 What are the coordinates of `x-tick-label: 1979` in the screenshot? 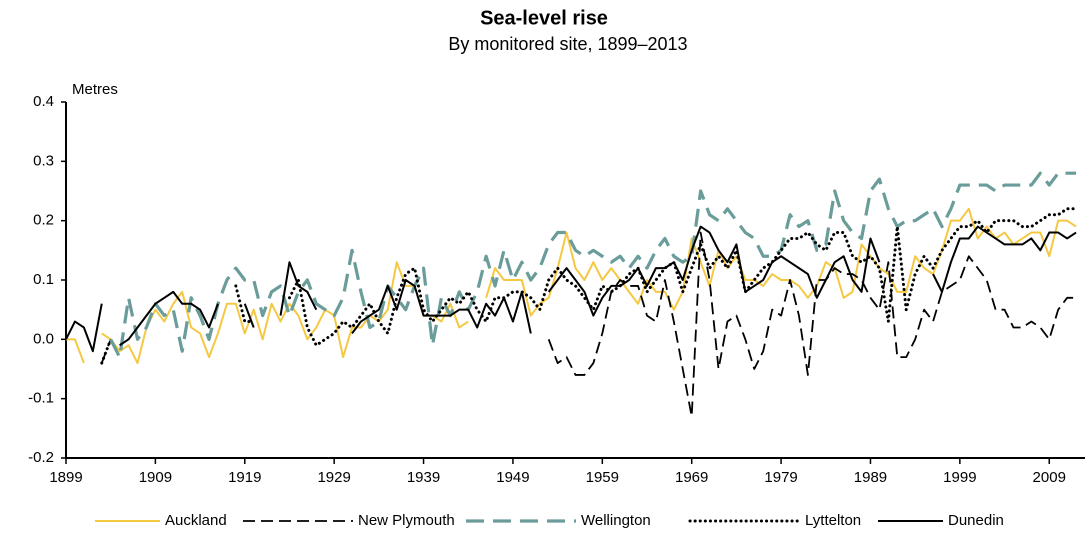 It's located at (780, 477).